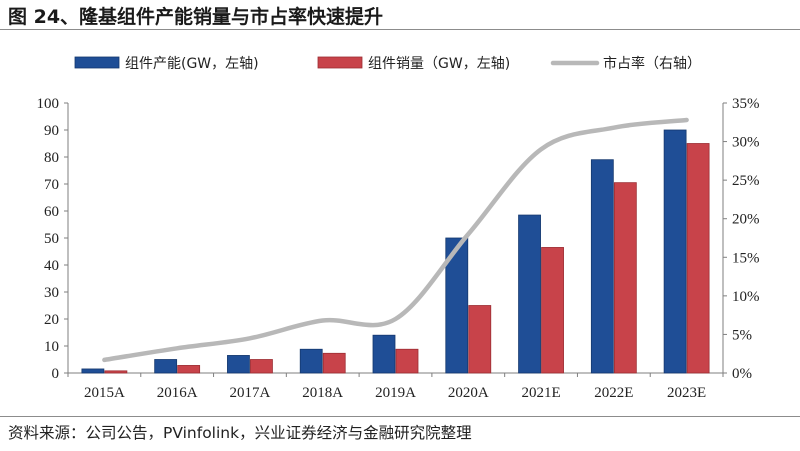 This screenshot has height=451, width=800. What do you see at coordinates (340, 62) in the screenshot?
I see `legend-sales-swatch` at bounding box center [340, 62].